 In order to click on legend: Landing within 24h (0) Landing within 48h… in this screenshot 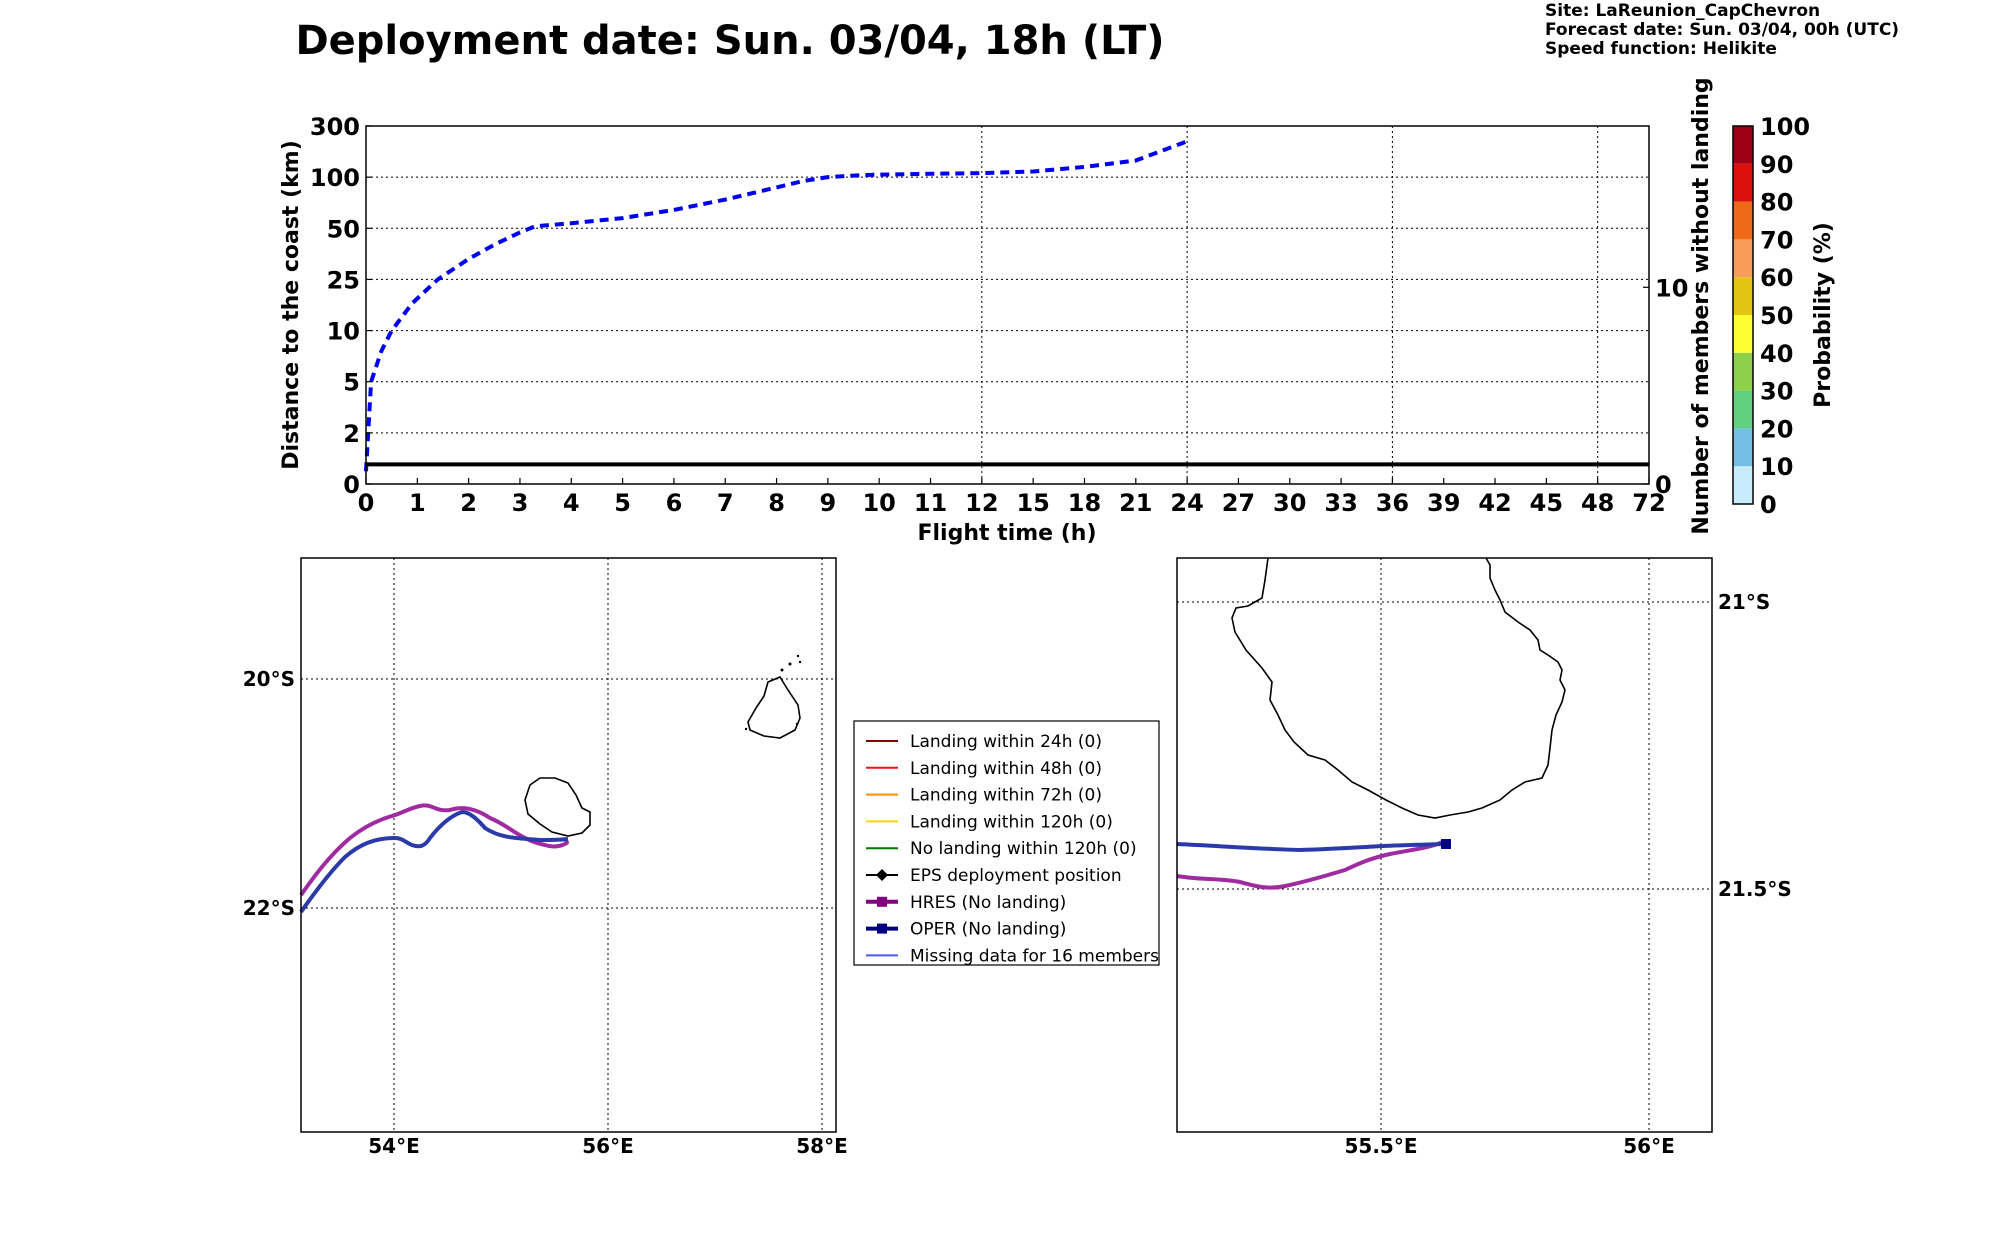, I will do `click(1006, 843)`.